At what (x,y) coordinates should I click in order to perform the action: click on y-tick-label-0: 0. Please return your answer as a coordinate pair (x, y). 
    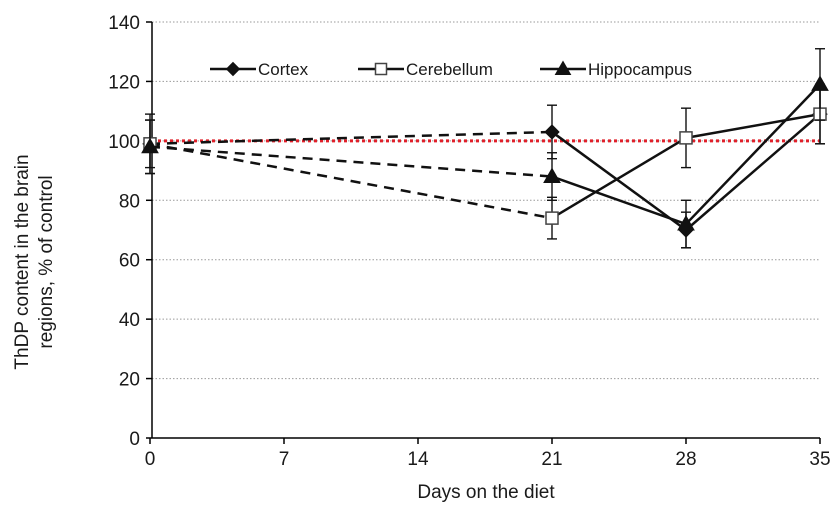
    Looking at the image, I should click on (134, 439).